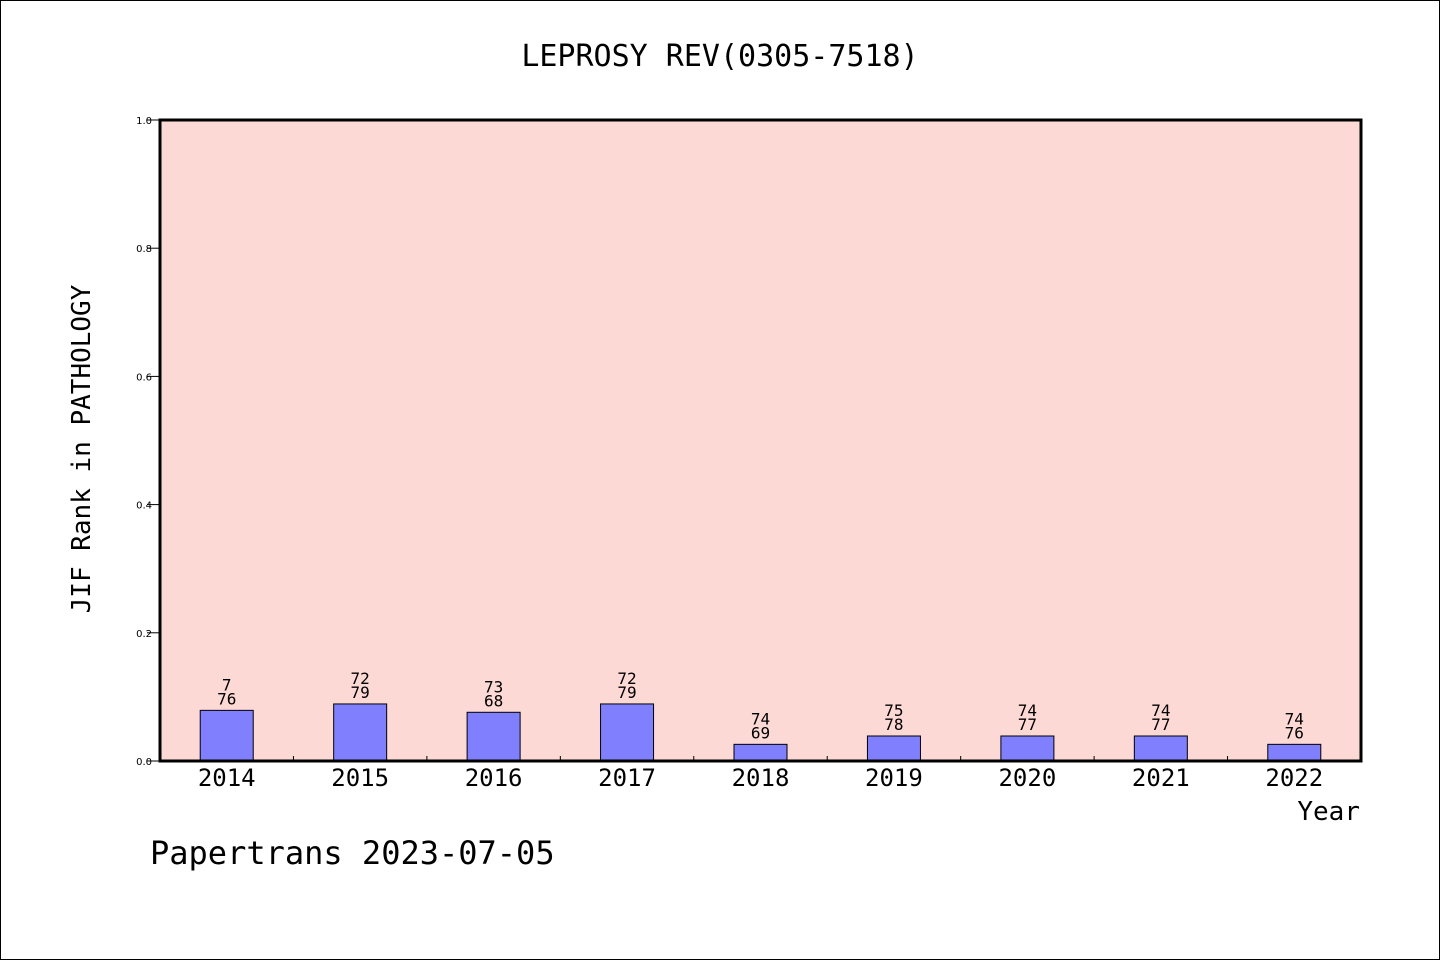 The height and width of the screenshot is (960, 1440). What do you see at coordinates (493, 700) in the screenshot?
I see `bar-total-label: 68` at bounding box center [493, 700].